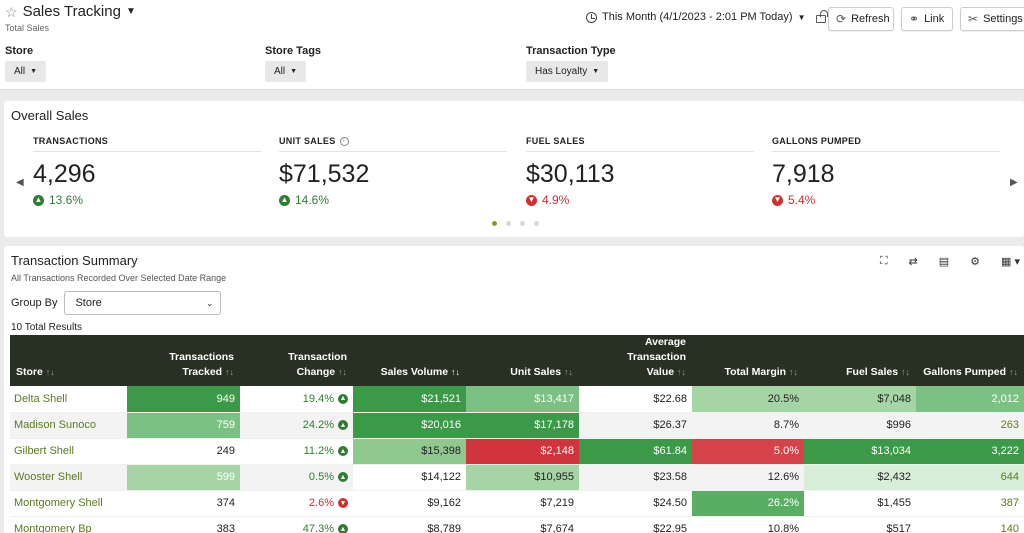  I want to click on transaction-type-filter-value: Has Loyalty, so click(561, 71).